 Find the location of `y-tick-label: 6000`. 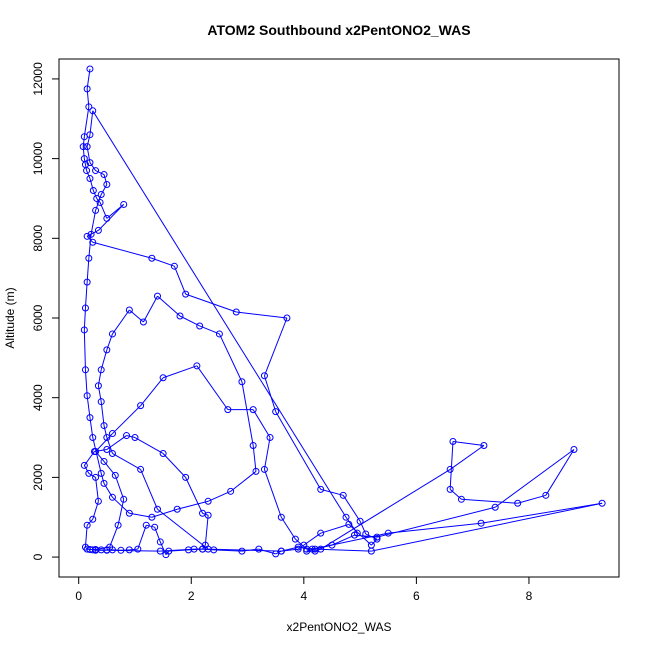

y-tick-label: 6000 is located at coordinates (38, 317).